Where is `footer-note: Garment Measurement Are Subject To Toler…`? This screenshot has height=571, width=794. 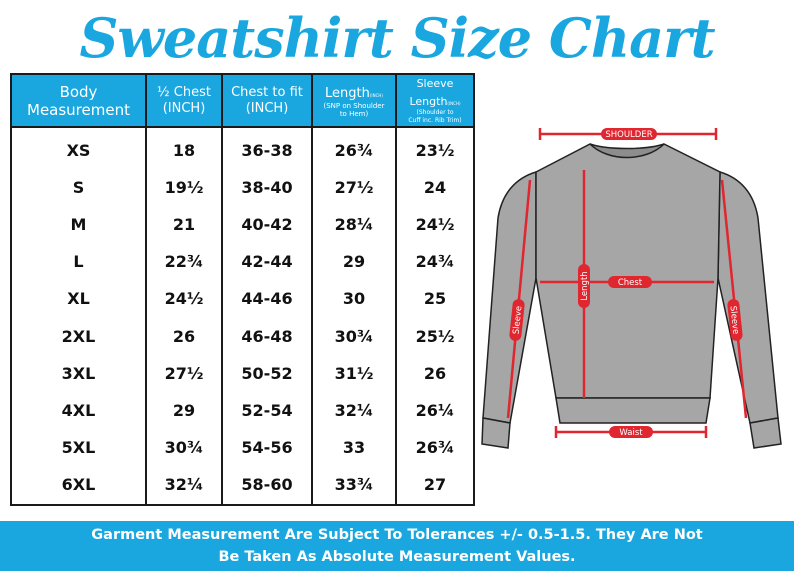
footer-note: Garment Measurement Are Subject To Toler… is located at coordinates (397, 546).